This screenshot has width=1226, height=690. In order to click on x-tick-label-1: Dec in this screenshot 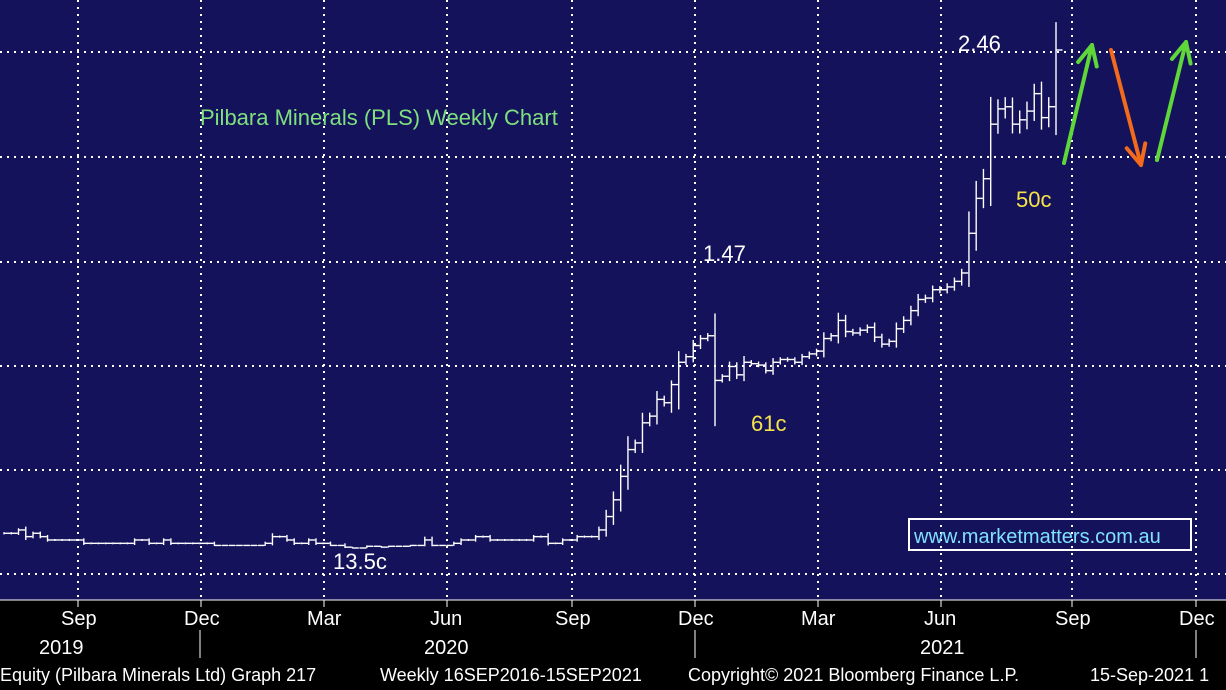, I will do `click(202, 619)`.